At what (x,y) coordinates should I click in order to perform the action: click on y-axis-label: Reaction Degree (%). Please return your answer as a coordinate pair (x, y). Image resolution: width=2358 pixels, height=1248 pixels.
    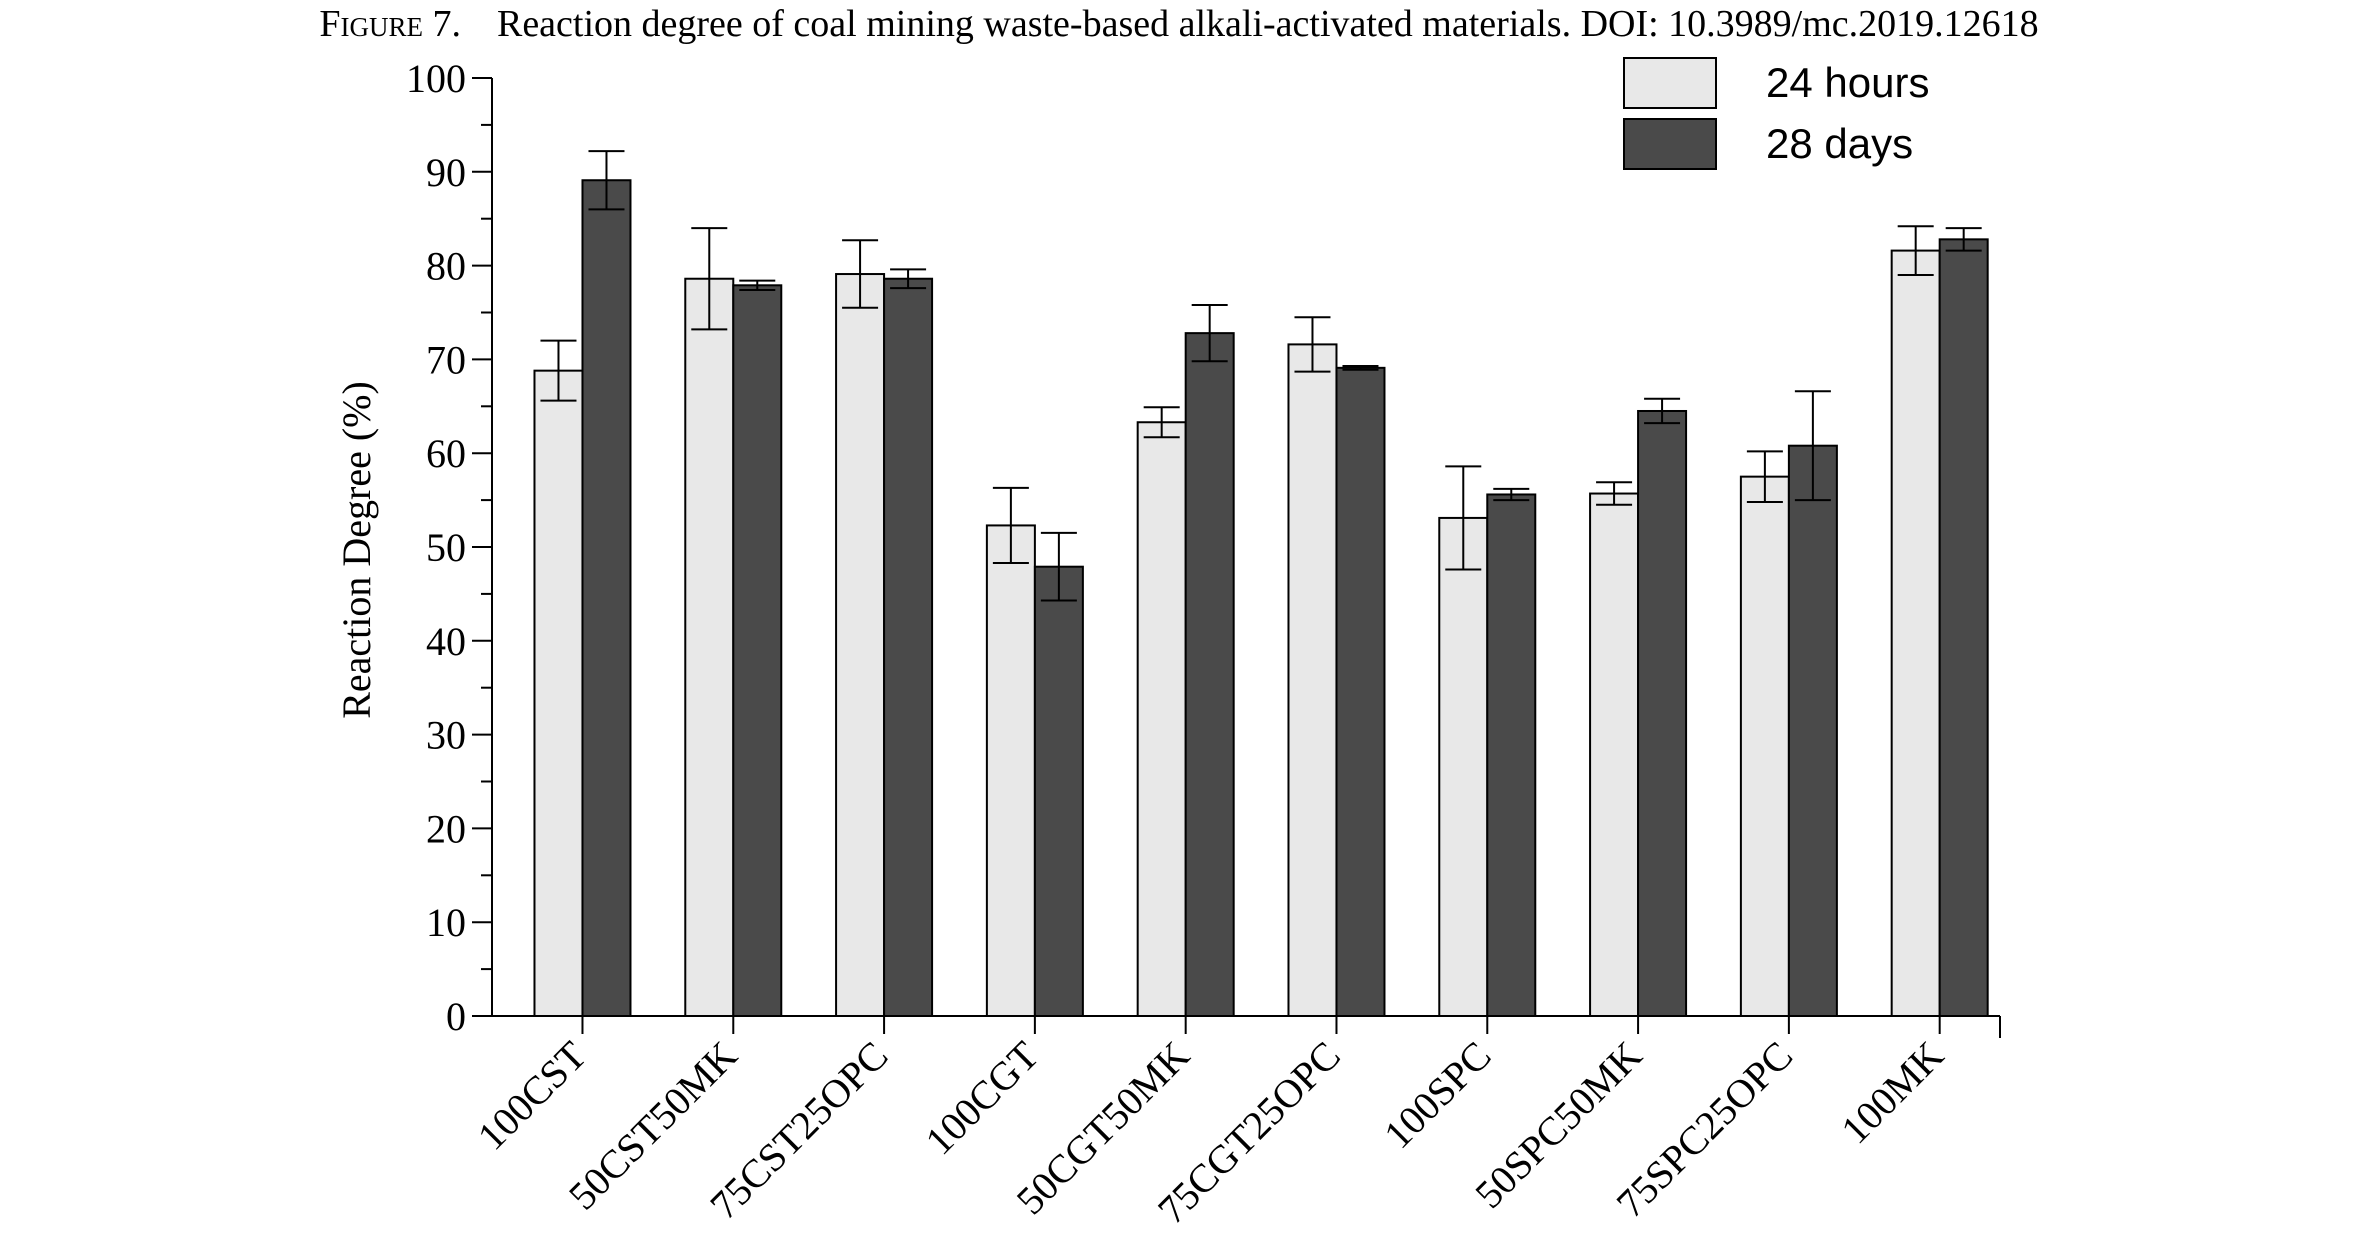
    Looking at the image, I should click on (356, 550).